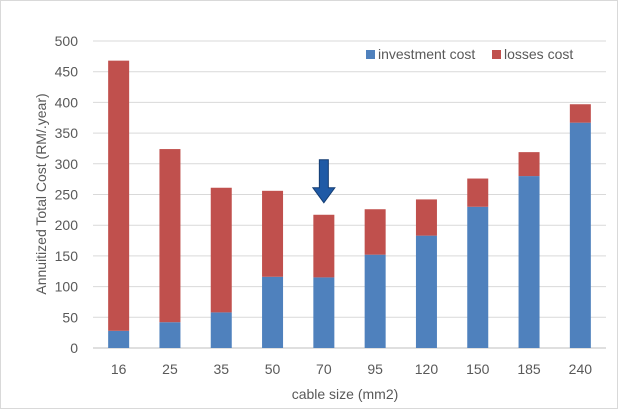 Image resolution: width=618 pixels, height=409 pixels. I want to click on y-tick-labels: 0 50 100 150 200 250 300 350 400 450 500, so click(67, 194).